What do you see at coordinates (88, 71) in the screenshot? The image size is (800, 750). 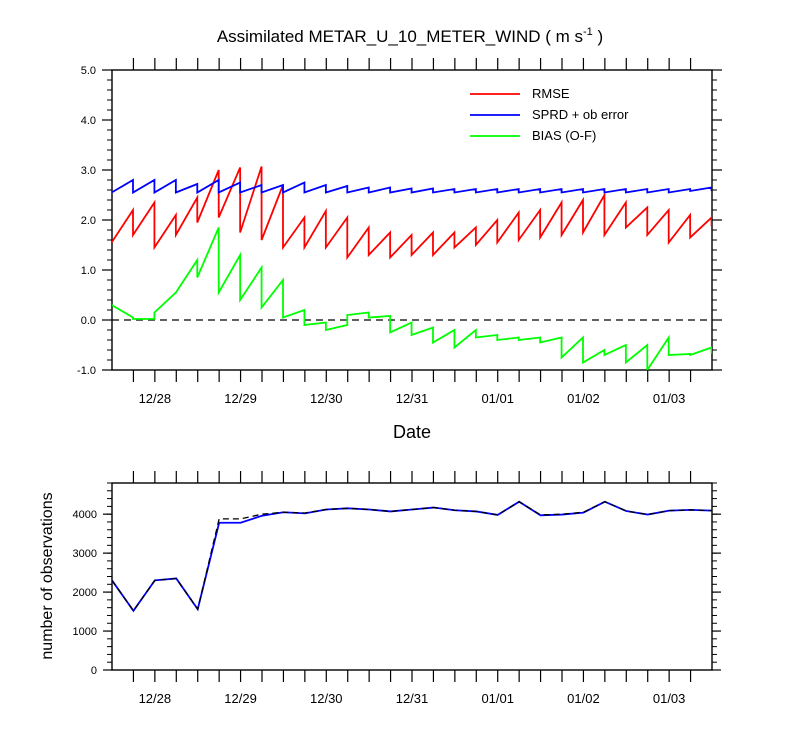 I see `y-tick-label: 5.0` at bounding box center [88, 71].